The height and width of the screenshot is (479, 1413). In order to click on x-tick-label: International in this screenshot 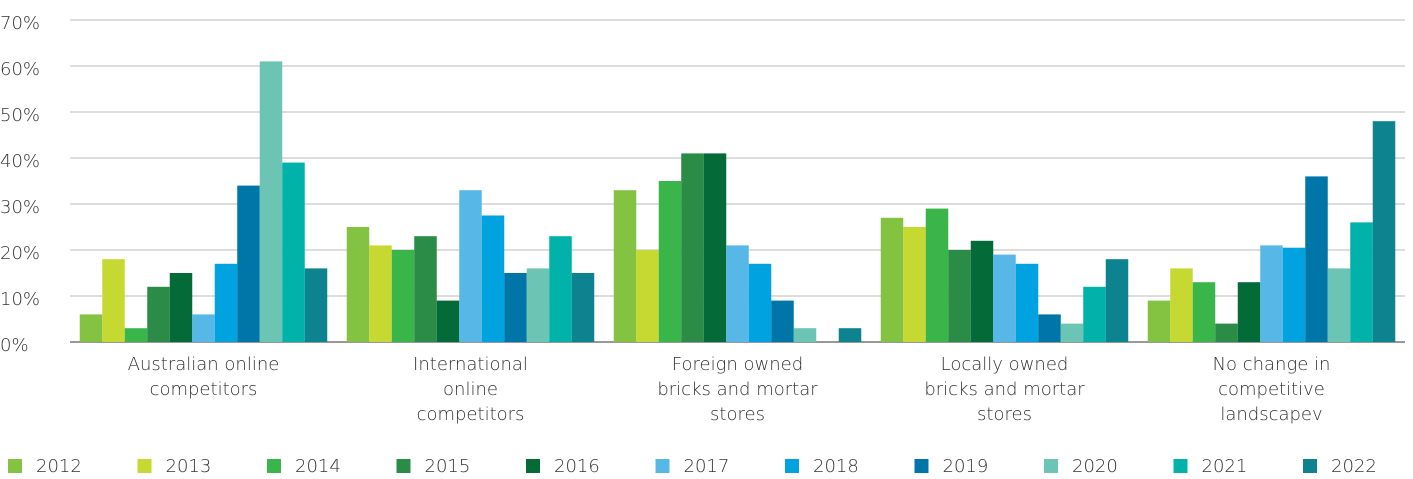, I will do `click(470, 364)`.